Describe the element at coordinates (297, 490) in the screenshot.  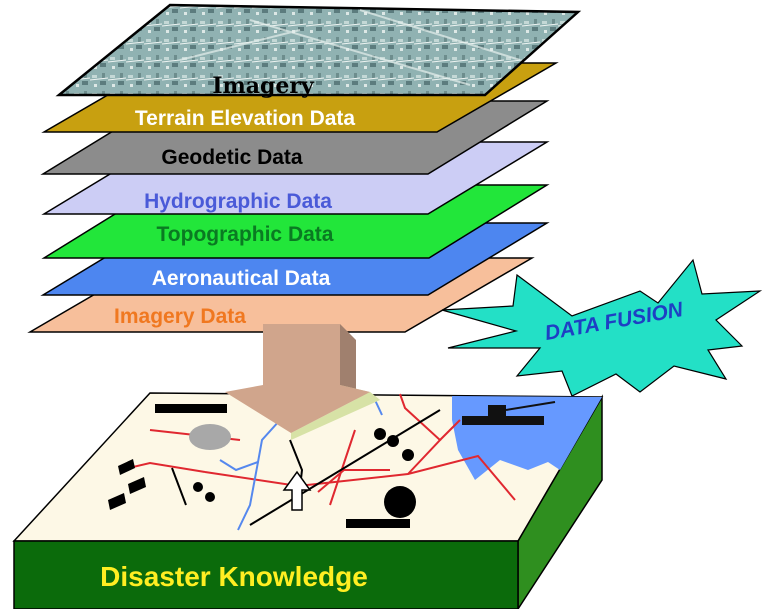
I see `up-arrow-icon` at that location.